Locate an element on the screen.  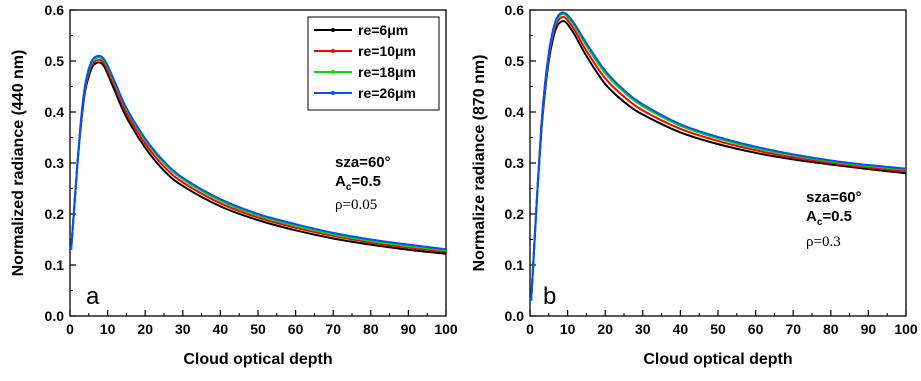
y-tick-label-b-0.2: 0.2 is located at coordinates (515, 214).